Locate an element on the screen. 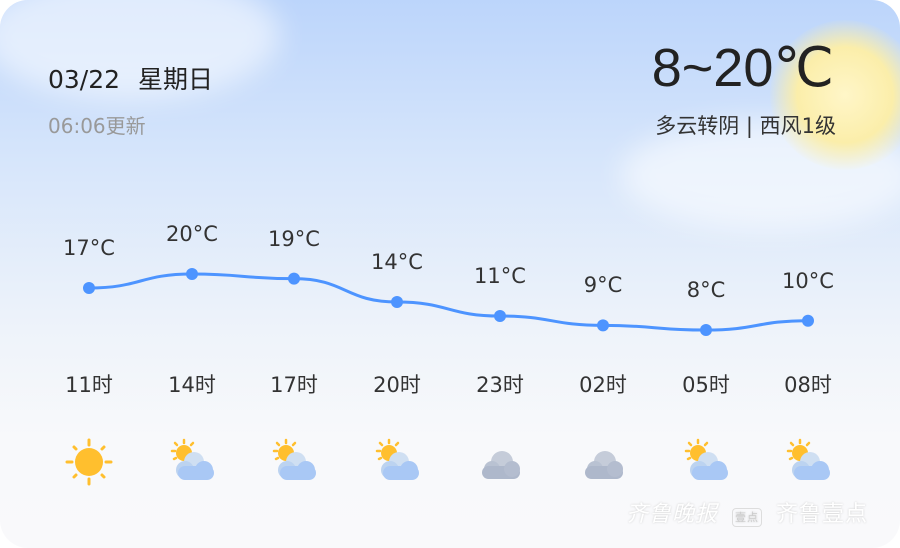 The height and width of the screenshot is (548, 900). hour-label: 23时 is located at coordinates (500, 385).